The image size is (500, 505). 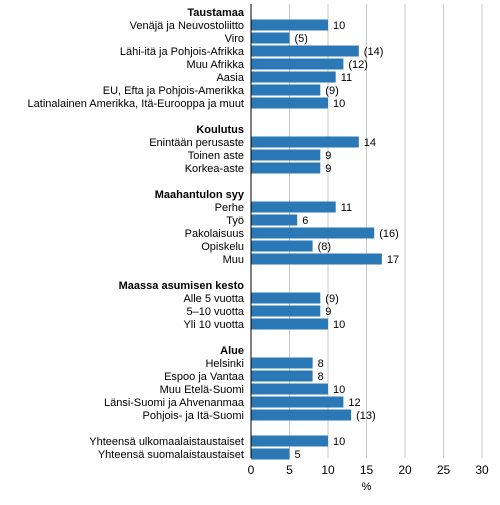 What do you see at coordinates (182, 52) in the screenshot?
I see `category-label: Lähi-itä ja Pohjois-Afrikka` at bounding box center [182, 52].